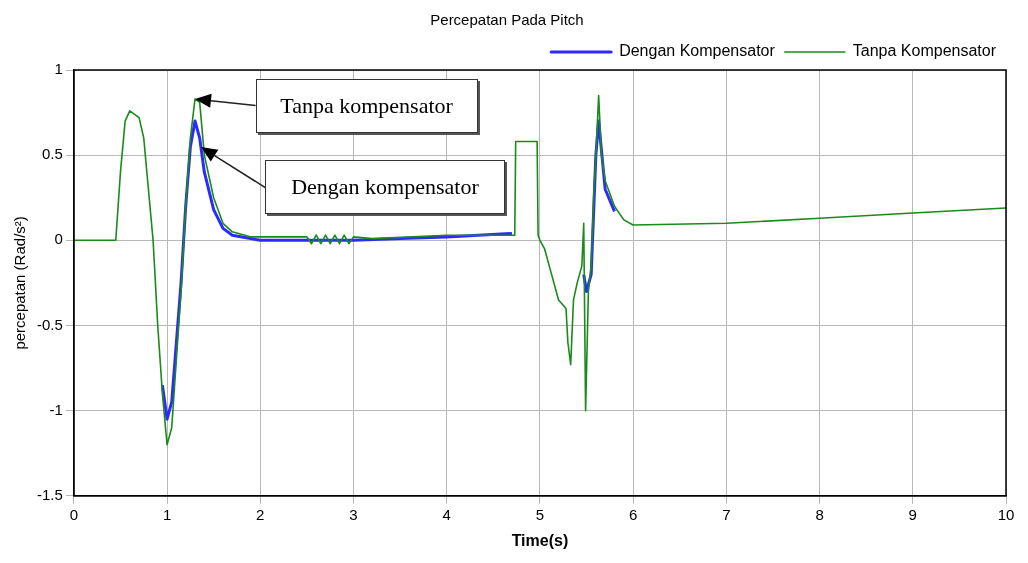 The height and width of the screenshot is (563, 1028). I want to click on y-tick-label: 0.5, so click(52, 154).